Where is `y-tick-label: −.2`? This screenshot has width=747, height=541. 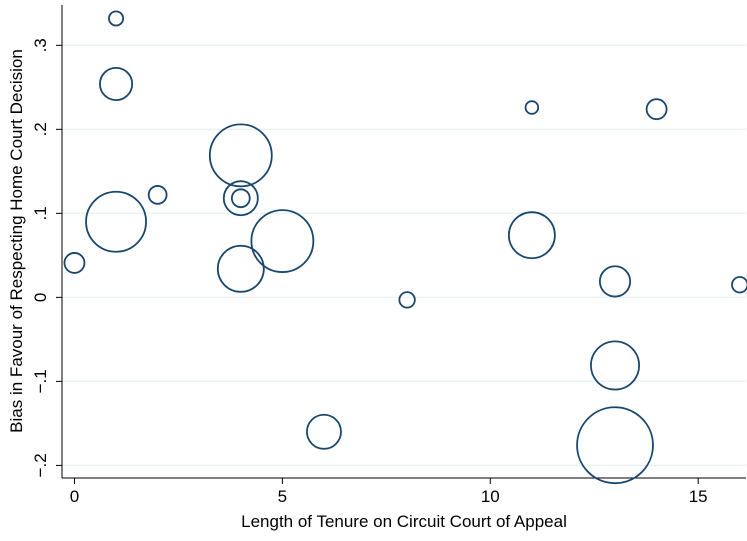
y-tick-label: −.2 is located at coordinates (40, 465).